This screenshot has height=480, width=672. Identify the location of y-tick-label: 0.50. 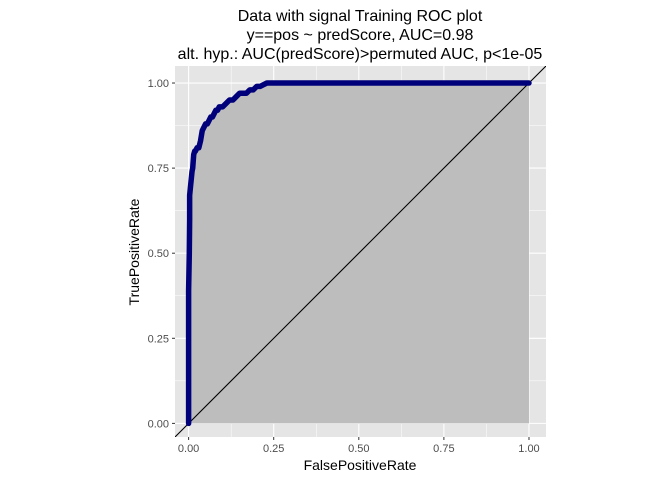
(158, 254).